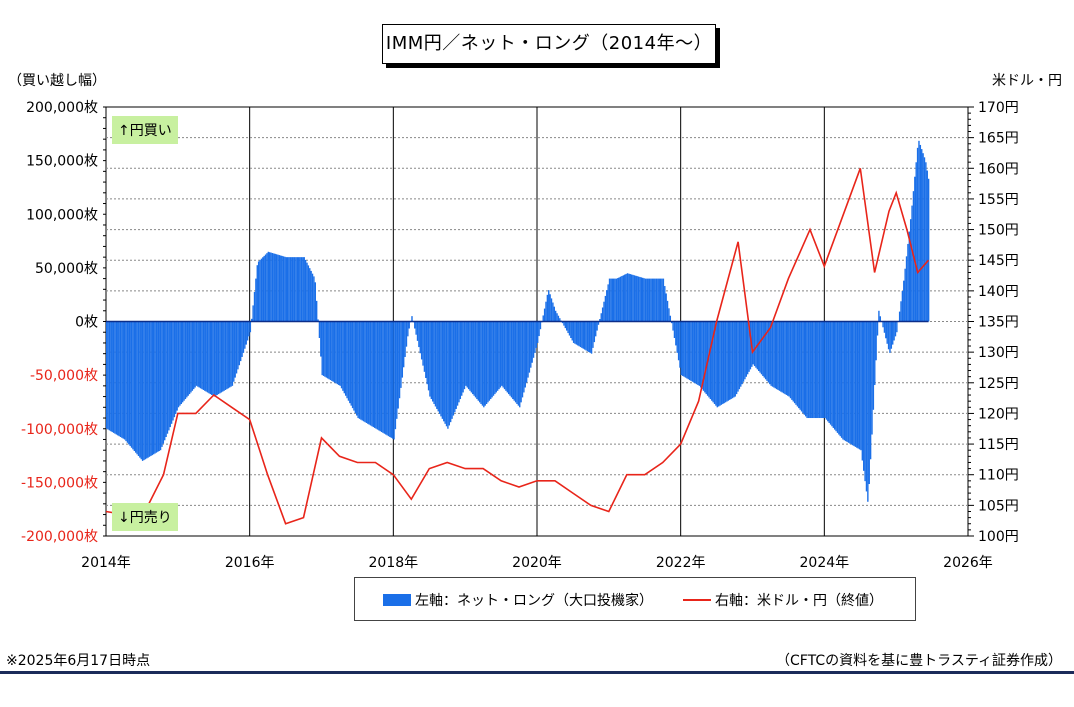 This screenshot has height=707, width=1074. Describe the element at coordinates (57, 81) in the screenshot. I see `left-axis-unit: （買い越し幅）` at that location.